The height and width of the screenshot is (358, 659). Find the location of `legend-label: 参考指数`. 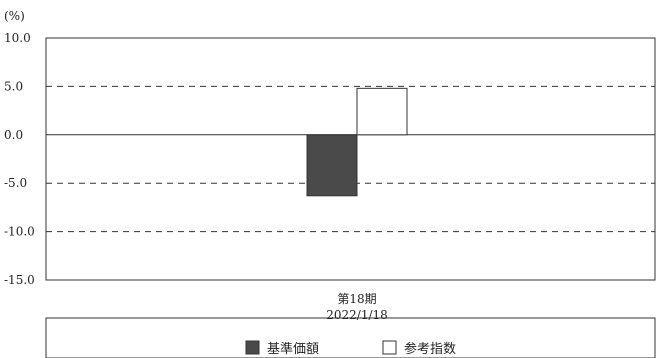

legend-label: 参考指数 is located at coordinates (430, 349).